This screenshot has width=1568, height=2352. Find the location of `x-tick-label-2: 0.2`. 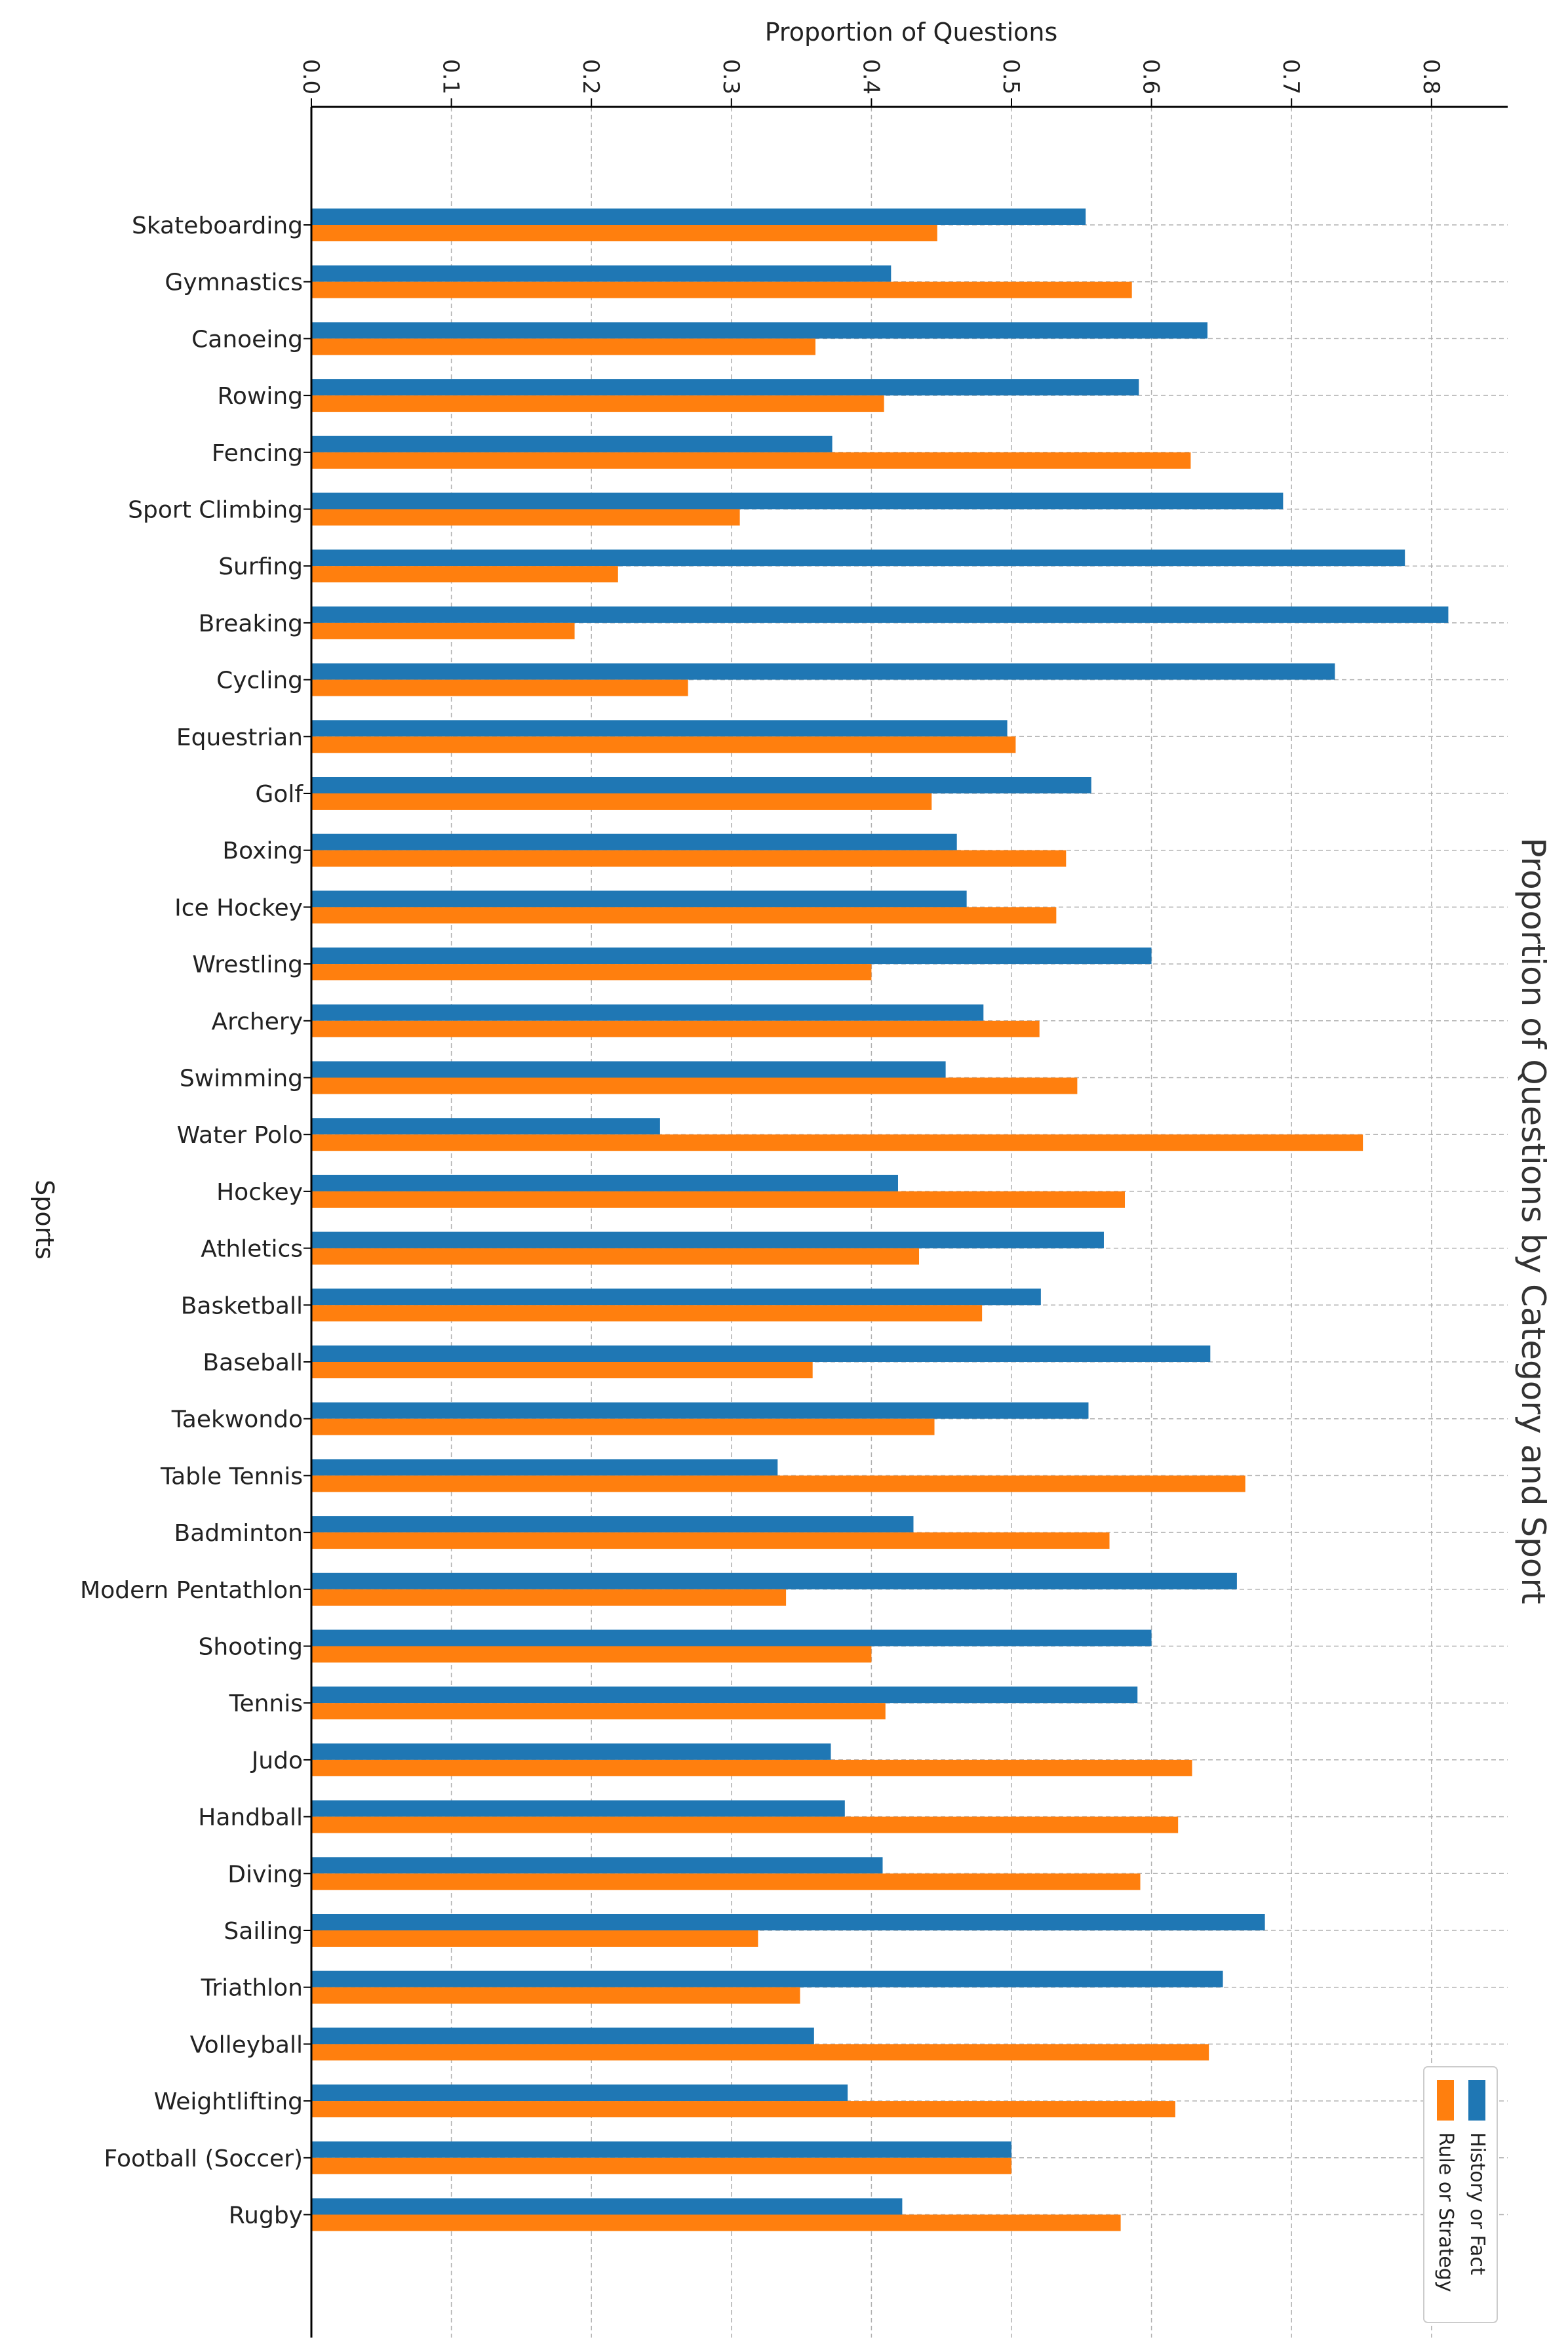

x-tick-label-2: 0.2 is located at coordinates (591, 77).